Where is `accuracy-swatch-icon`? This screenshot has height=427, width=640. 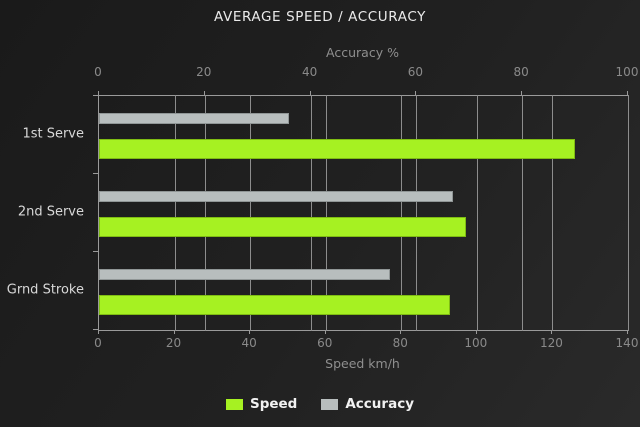
accuracy-swatch-icon is located at coordinates (330, 404).